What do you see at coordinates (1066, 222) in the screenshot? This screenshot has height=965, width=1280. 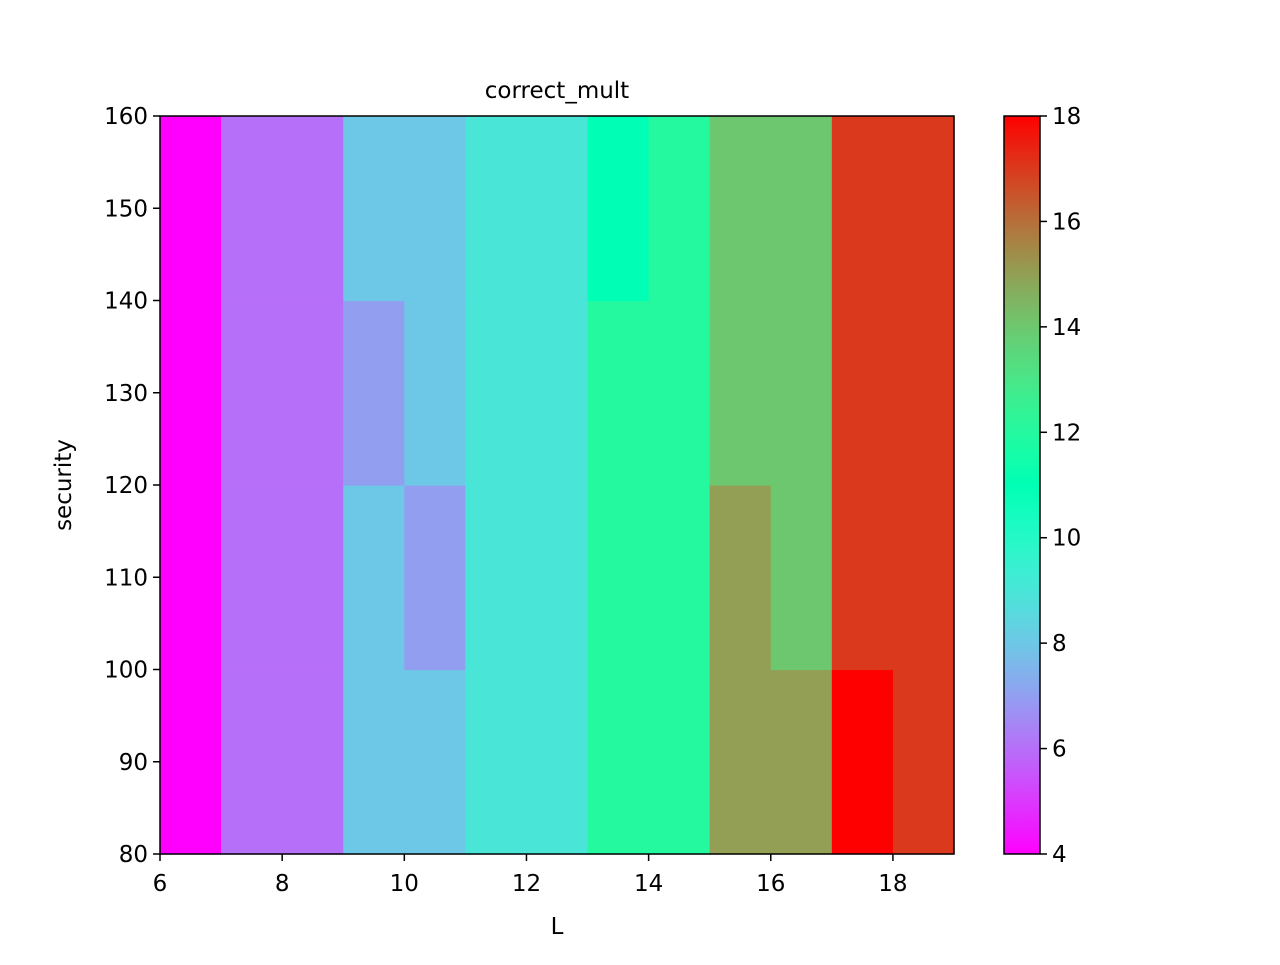 I see `colorbar-tick-label: 16` at bounding box center [1066, 222].